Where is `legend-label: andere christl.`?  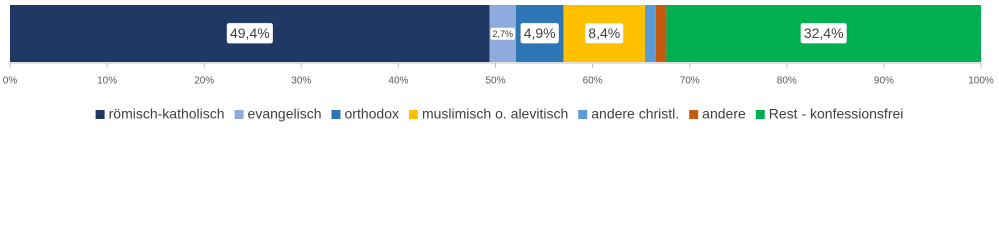 legend-label: andere christl. is located at coordinates (635, 114).